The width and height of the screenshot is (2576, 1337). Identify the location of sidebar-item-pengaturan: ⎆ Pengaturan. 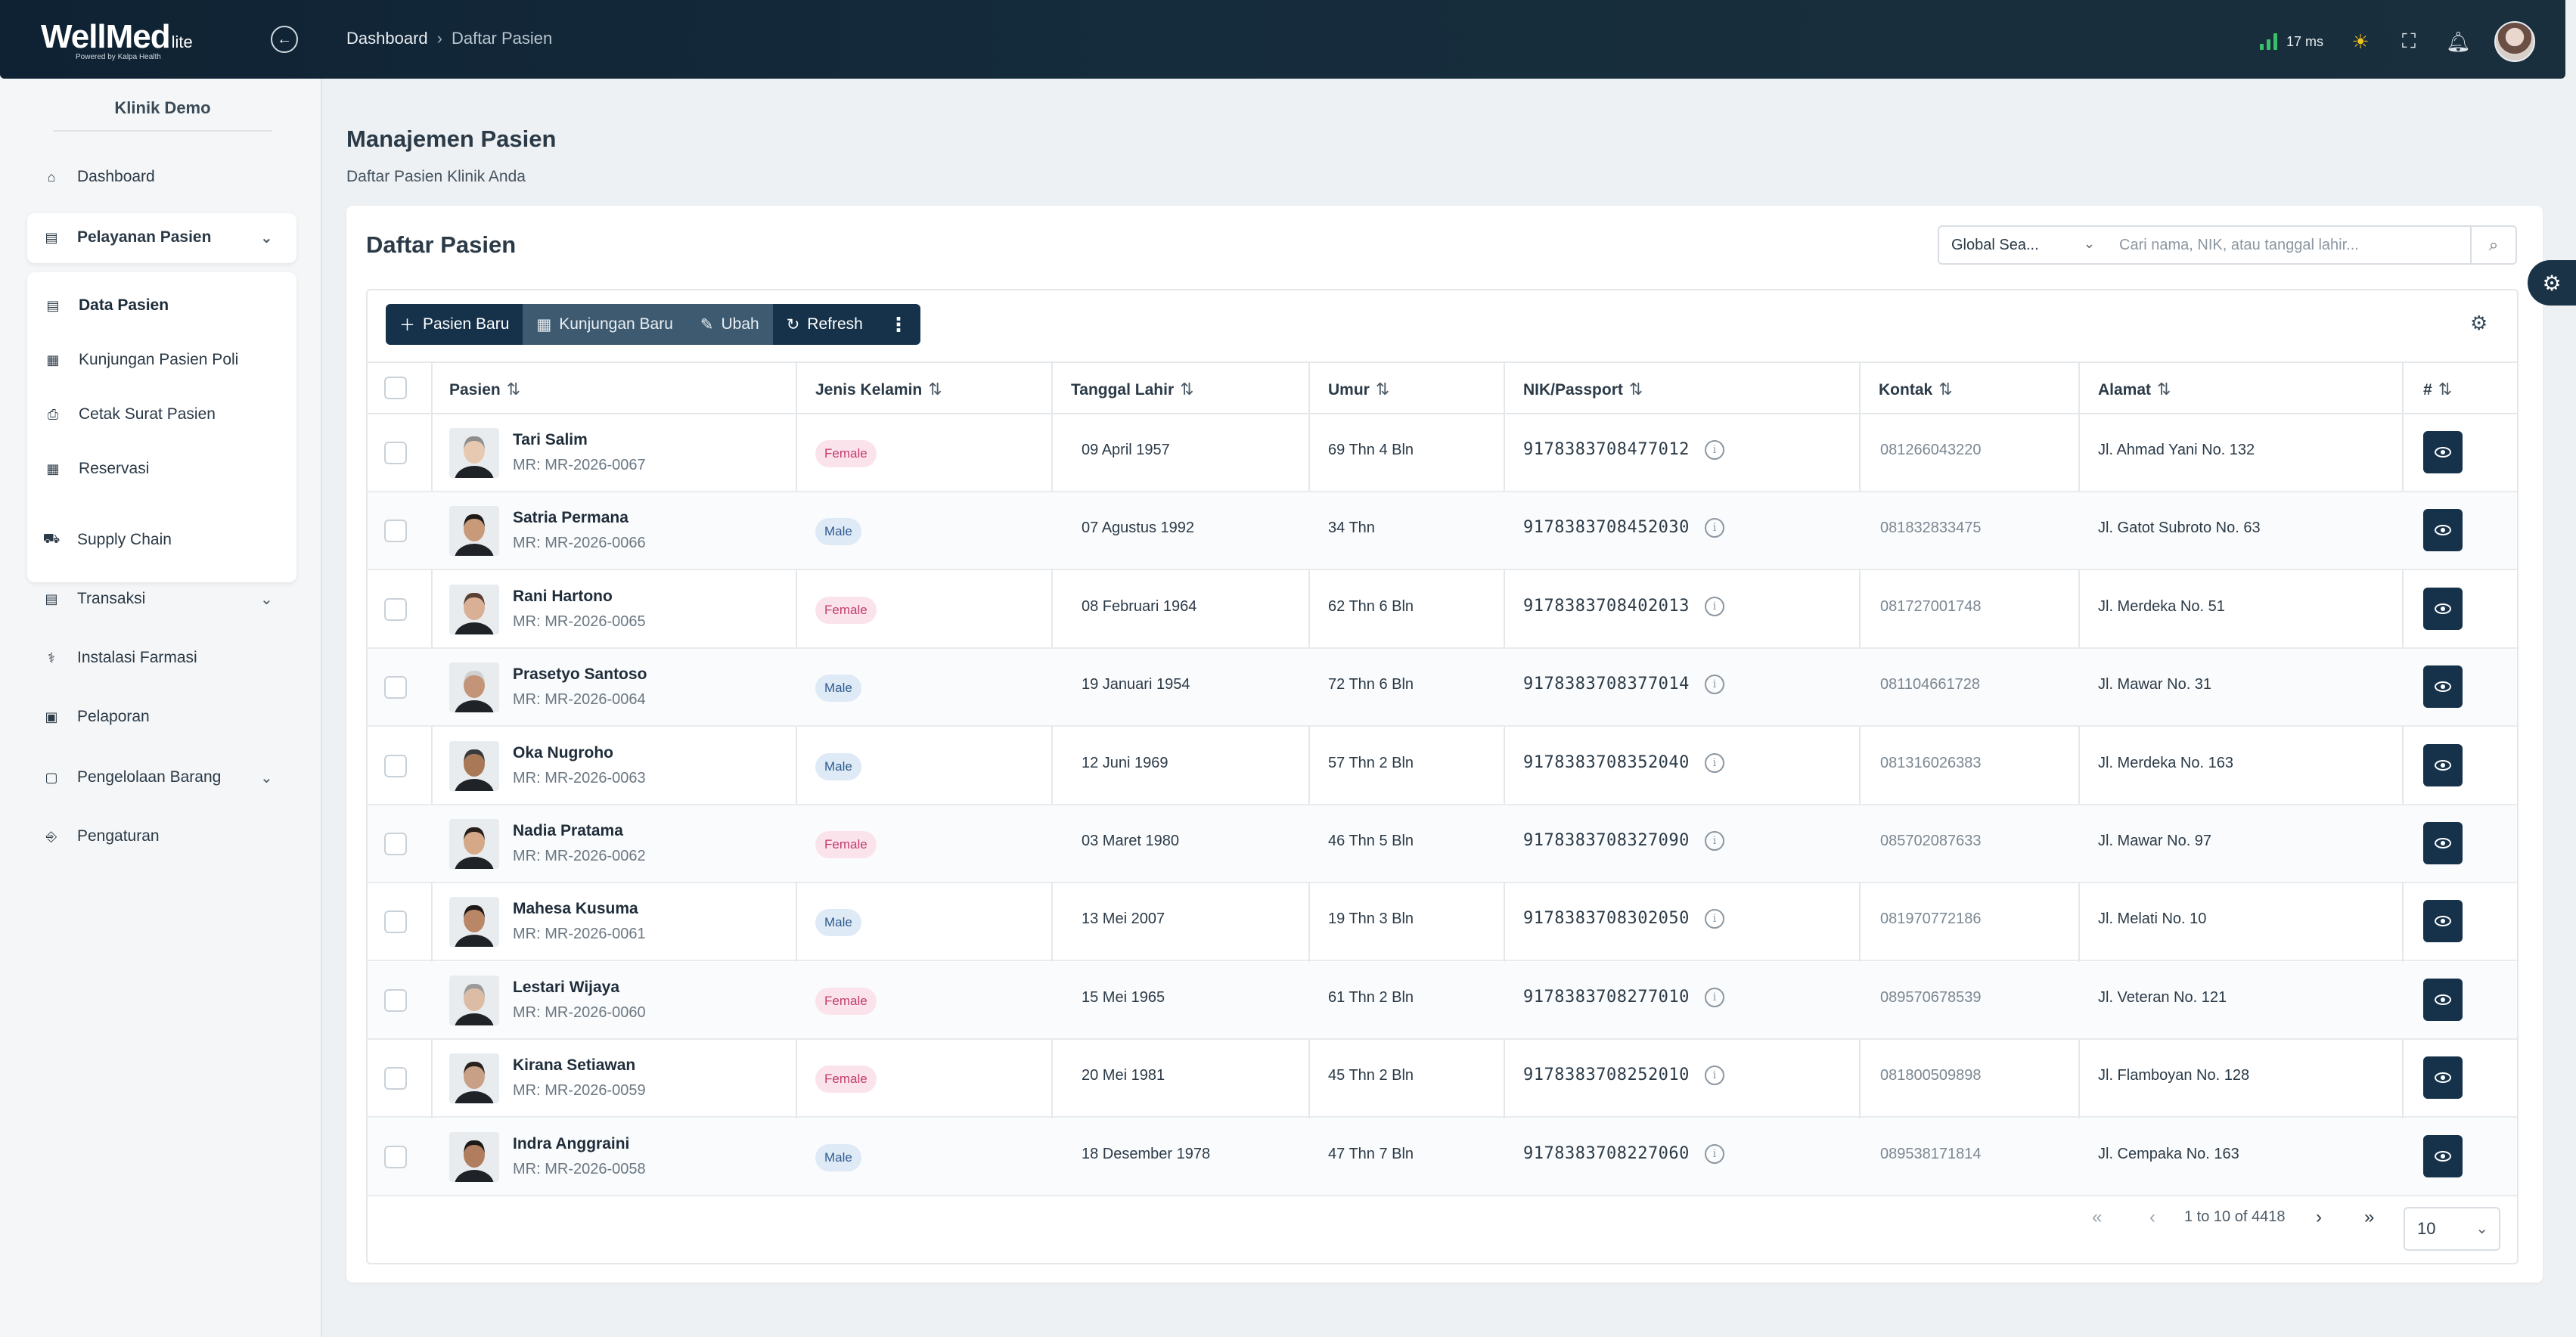
(101, 836).